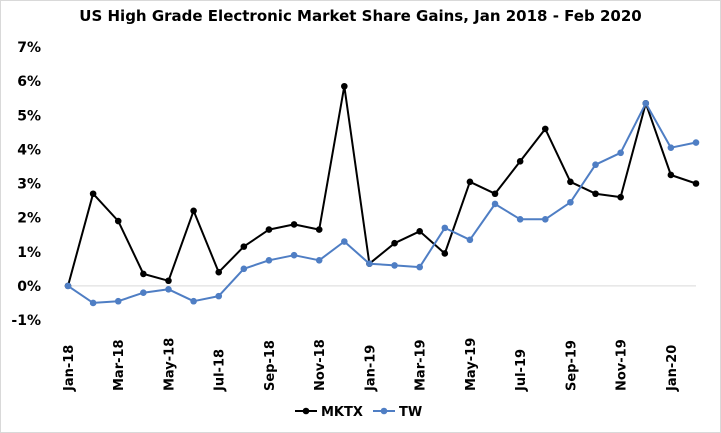 The width and height of the screenshot is (721, 433). I want to click on x-tick-label: Jan-18, so click(69, 368).